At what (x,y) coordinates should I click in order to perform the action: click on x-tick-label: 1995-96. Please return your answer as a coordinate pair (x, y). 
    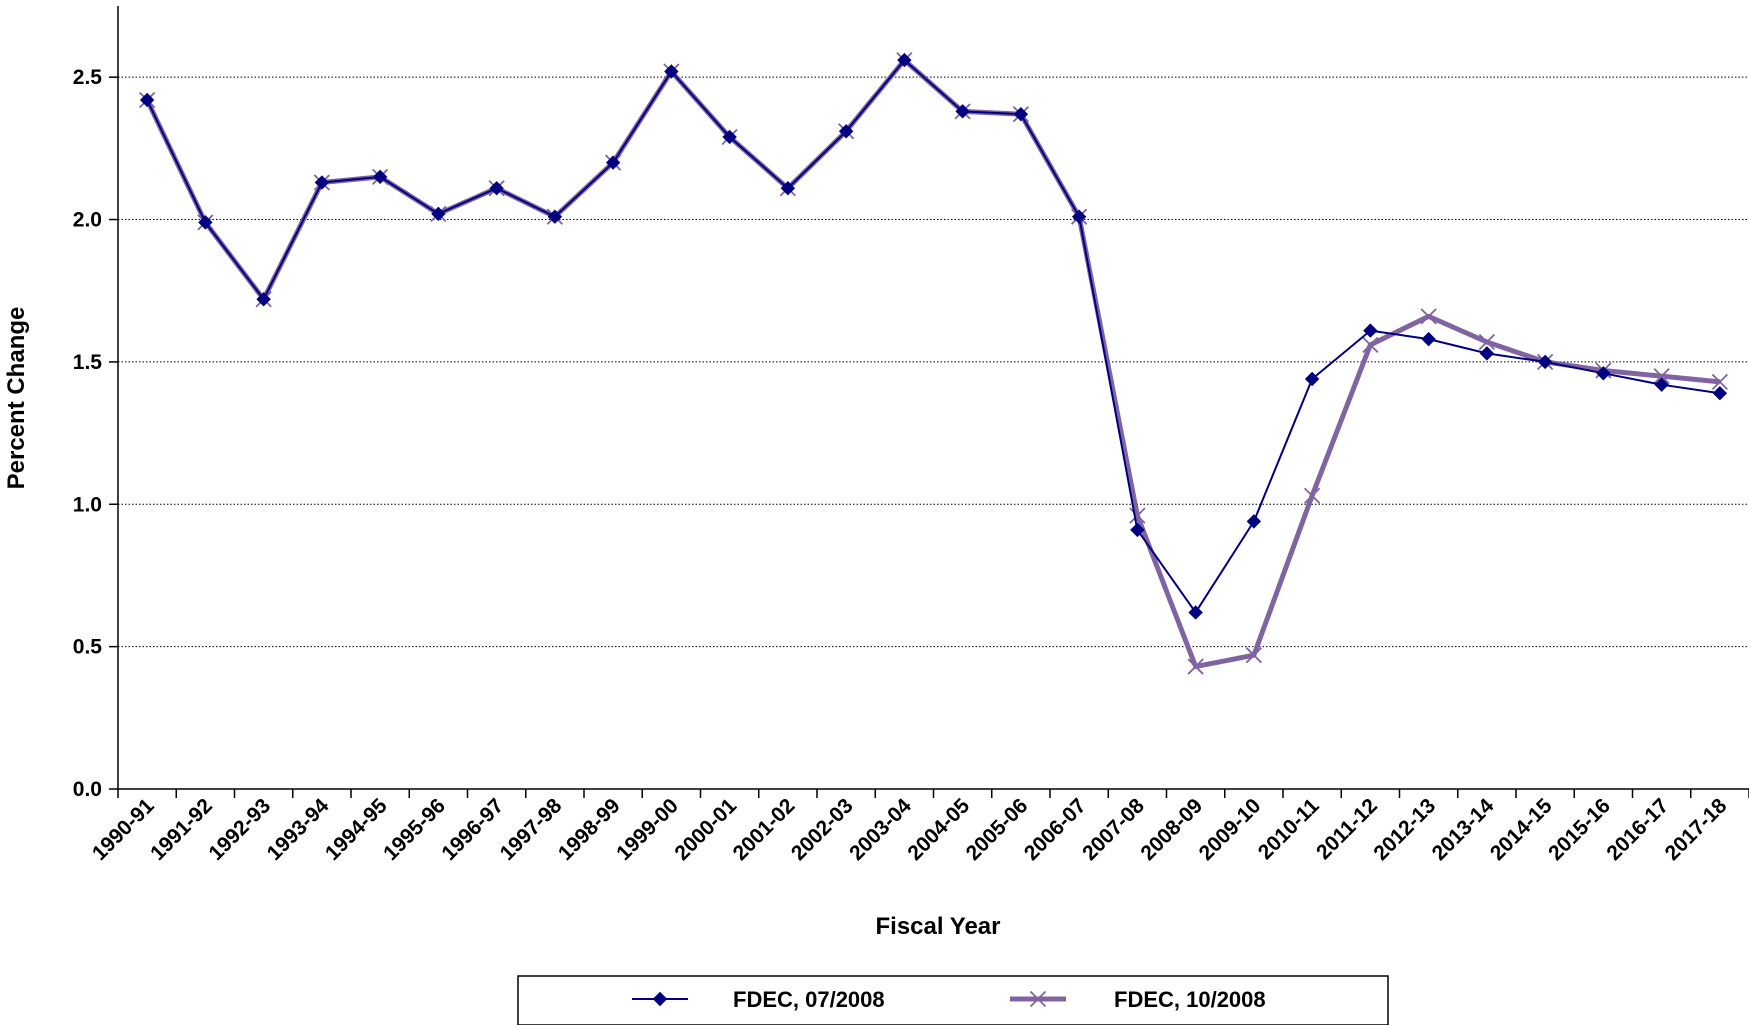
    Looking at the image, I should click on (414, 829).